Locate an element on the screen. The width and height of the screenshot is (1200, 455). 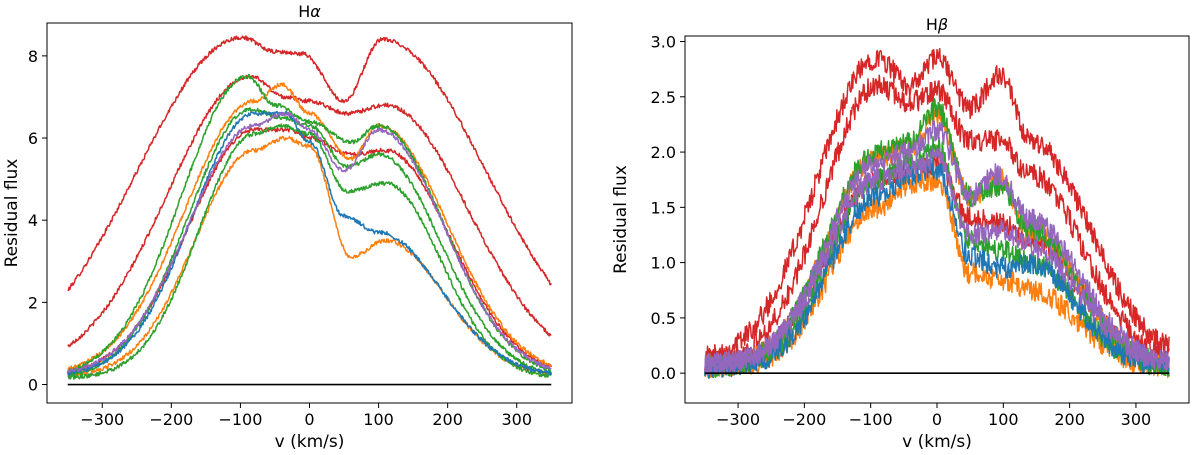
halpha-x-tick-label: 0 is located at coordinates (309, 419).